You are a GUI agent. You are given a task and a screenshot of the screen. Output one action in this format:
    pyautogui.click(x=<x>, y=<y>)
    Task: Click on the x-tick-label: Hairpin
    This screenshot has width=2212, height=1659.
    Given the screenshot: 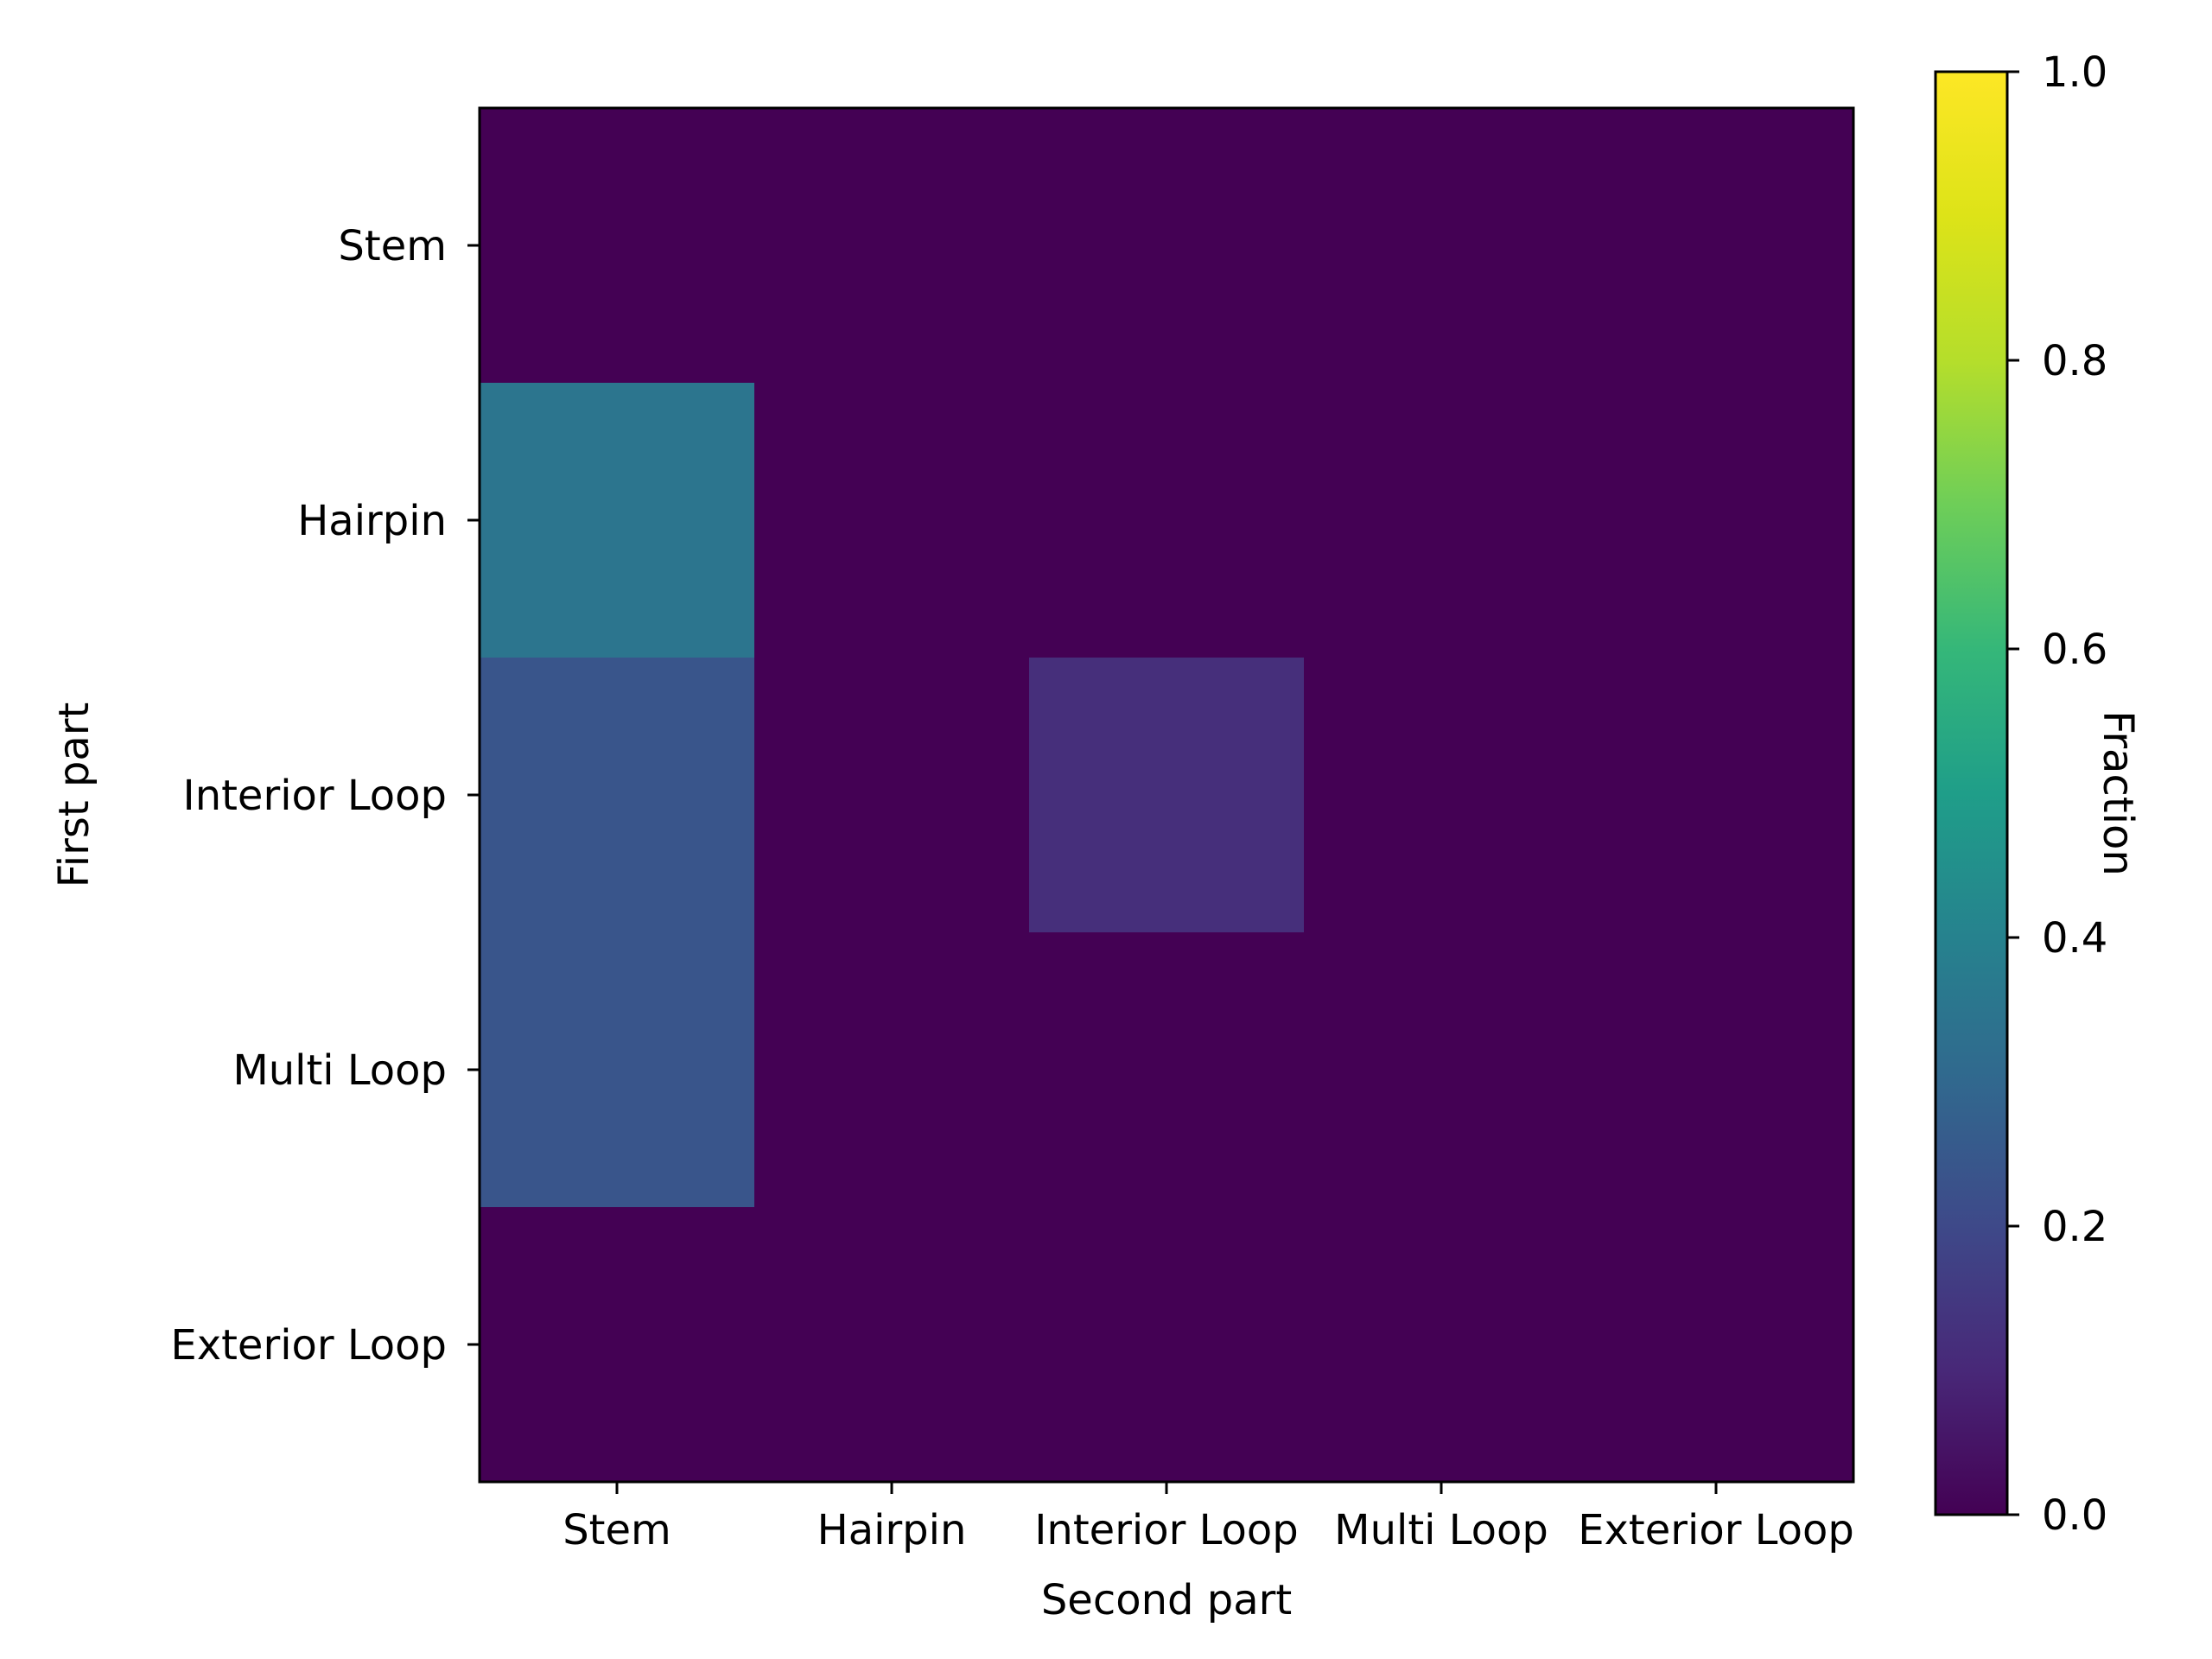 What is the action you would take?
    pyautogui.click(x=892, y=1530)
    